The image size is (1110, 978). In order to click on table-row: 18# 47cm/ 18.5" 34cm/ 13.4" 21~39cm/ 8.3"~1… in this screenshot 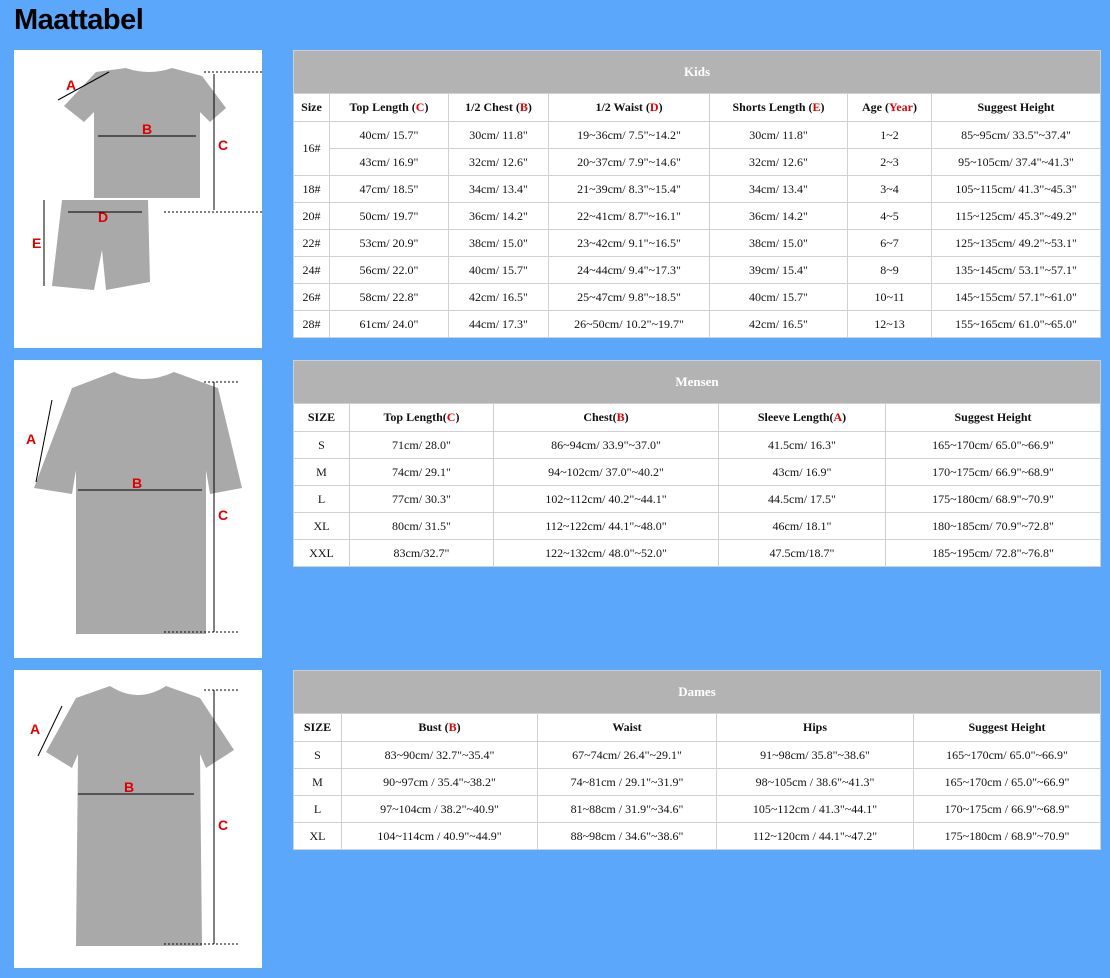, I will do `click(697, 189)`.